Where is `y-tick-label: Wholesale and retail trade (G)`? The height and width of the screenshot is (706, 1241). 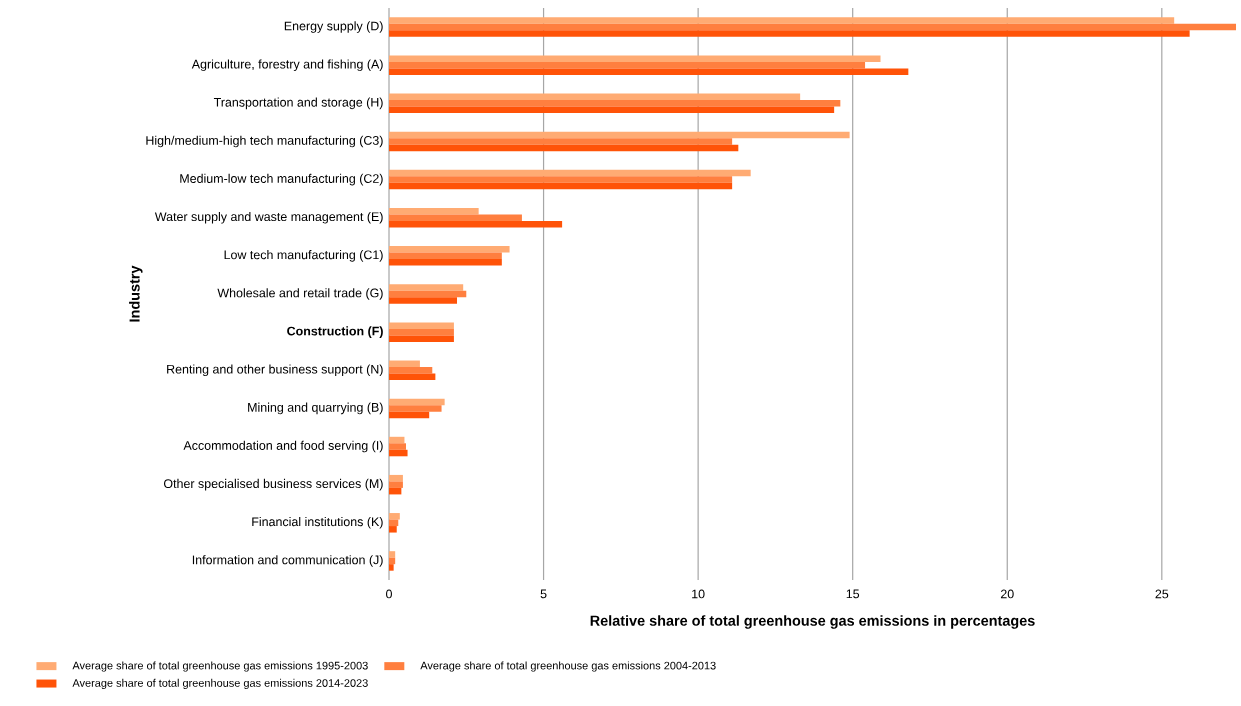 y-tick-label: Wholesale and retail trade (G) is located at coordinates (300, 294).